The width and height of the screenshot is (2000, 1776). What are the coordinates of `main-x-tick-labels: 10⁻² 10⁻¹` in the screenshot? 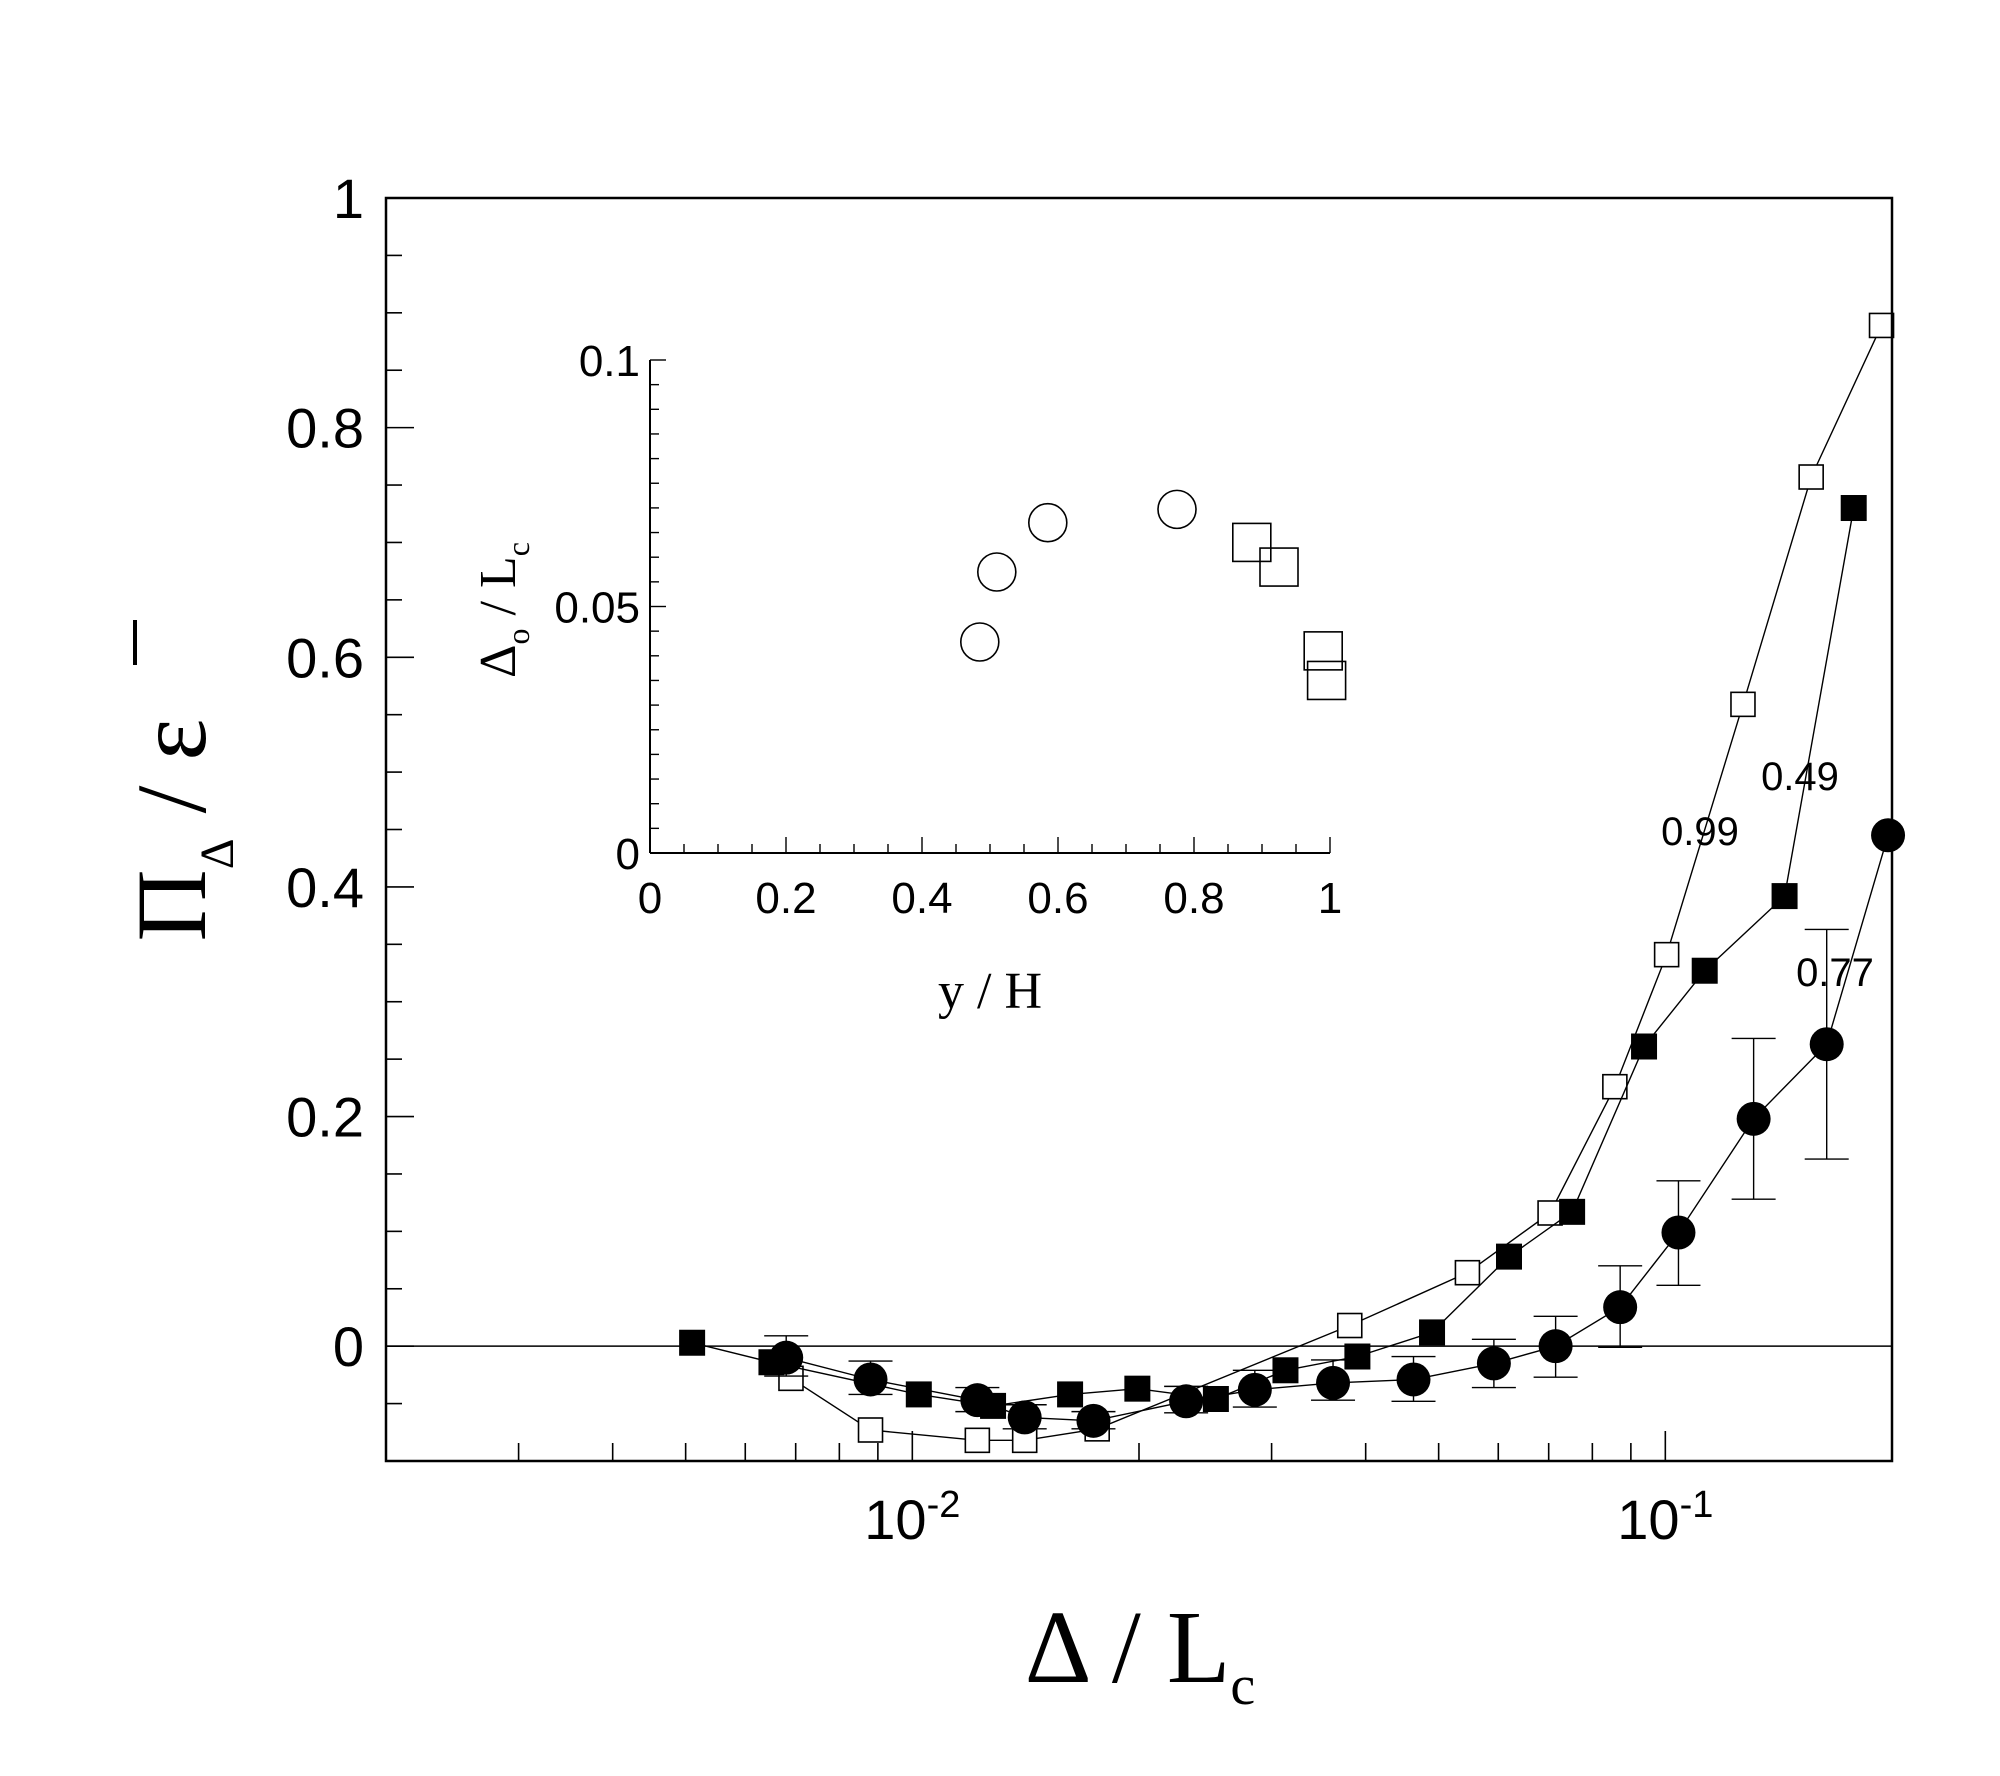 It's located at (1288, 1517).